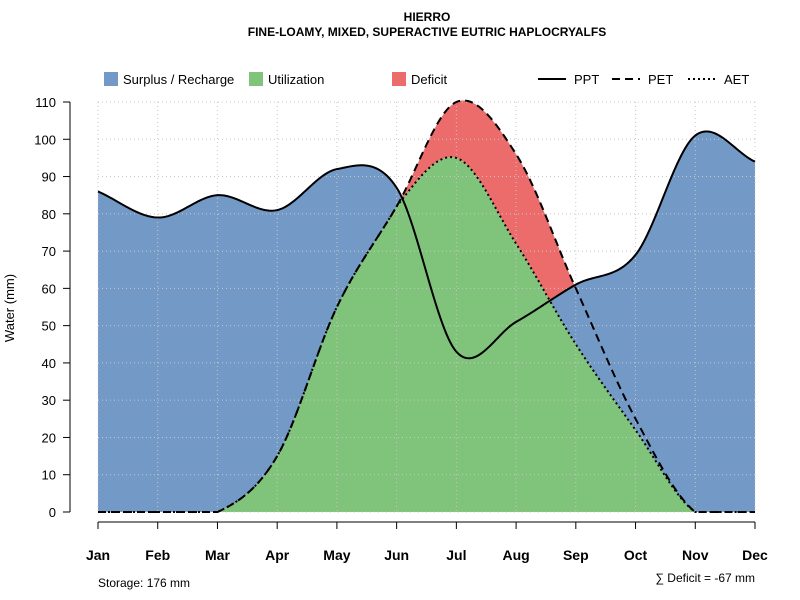  I want to click on legend-swatch-deficit, so click(399, 79).